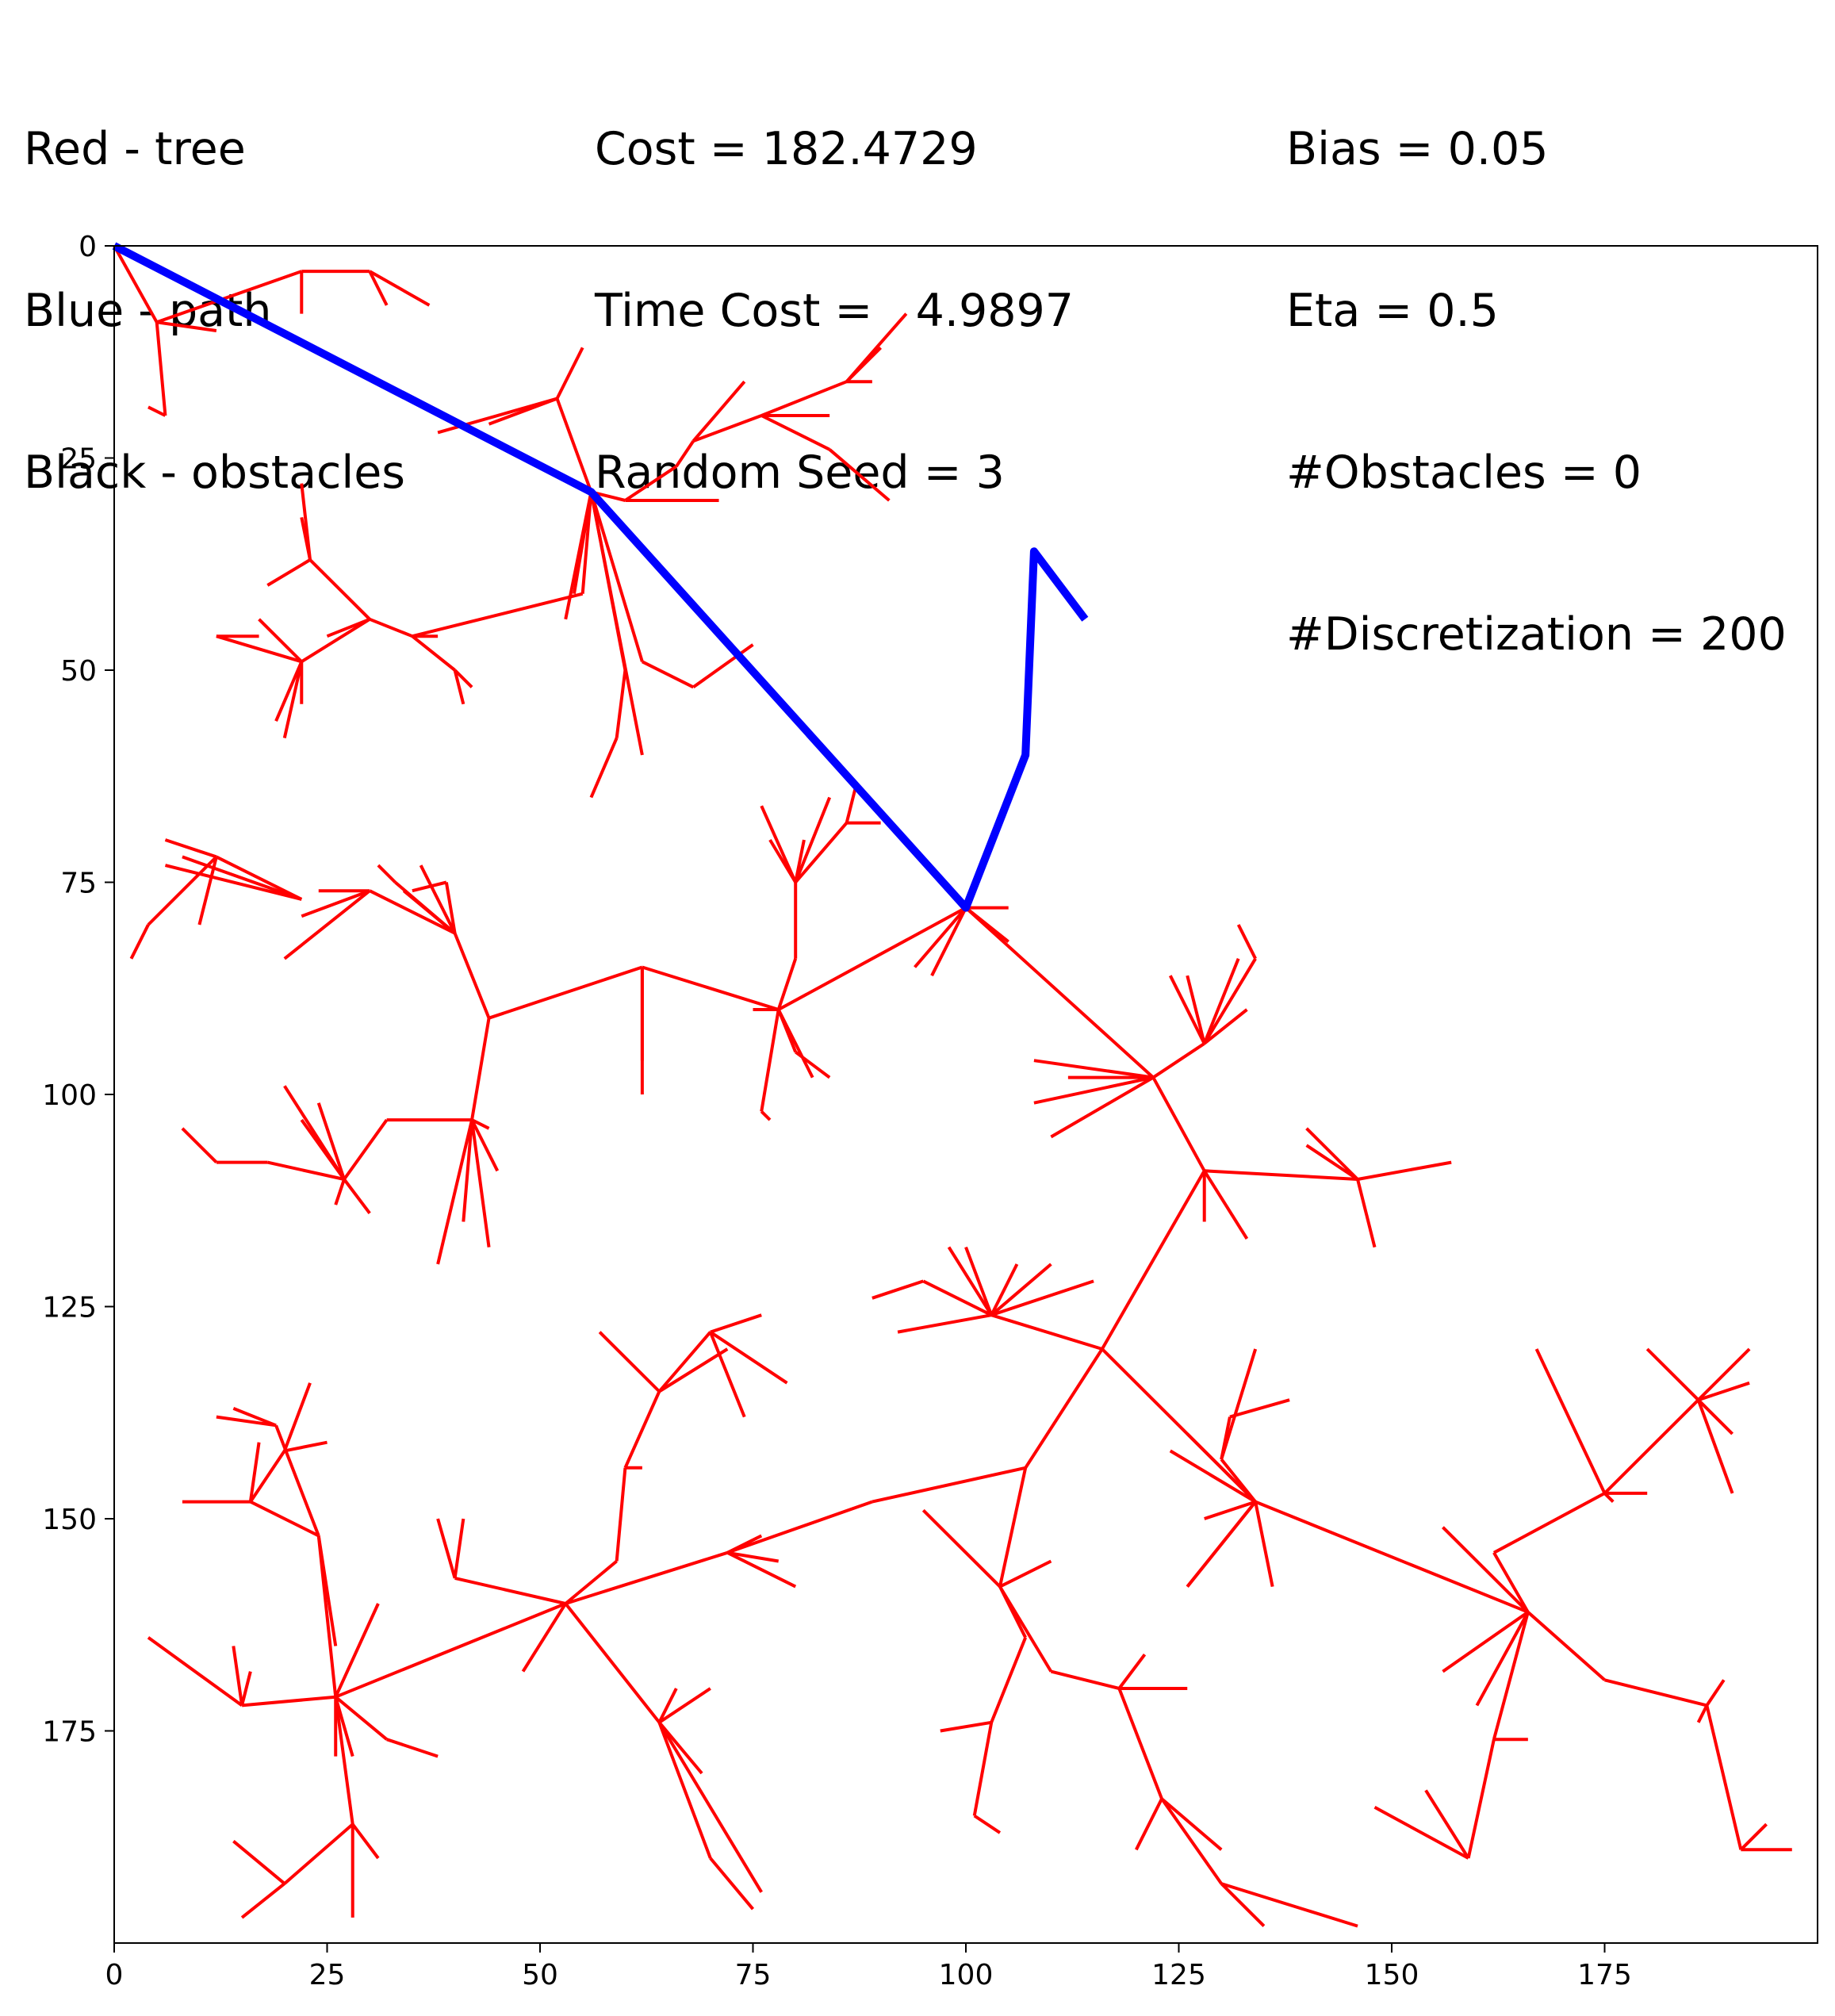  Describe the element at coordinates (135, 149) in the screenshot. I see `legend-tree: Red - tree` at that location.